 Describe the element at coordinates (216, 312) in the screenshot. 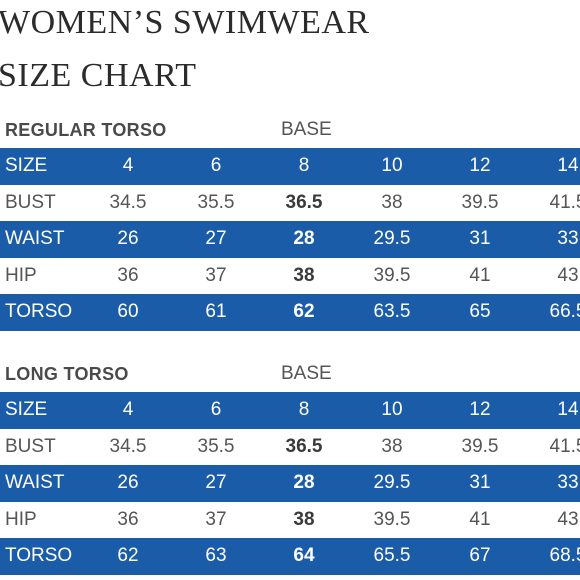

I see `table-cell: 61` at that location.